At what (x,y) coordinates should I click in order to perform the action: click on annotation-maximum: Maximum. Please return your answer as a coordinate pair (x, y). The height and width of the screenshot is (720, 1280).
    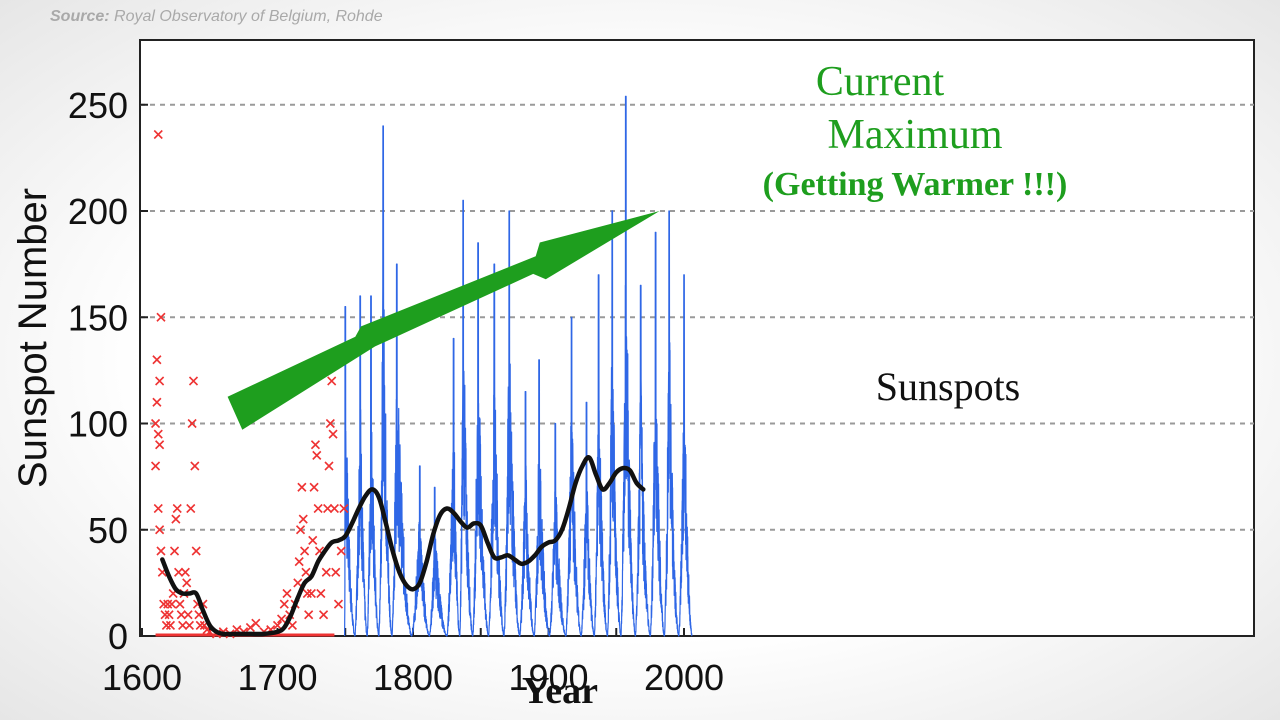
    Looking at the image, I should click on (915, 135).